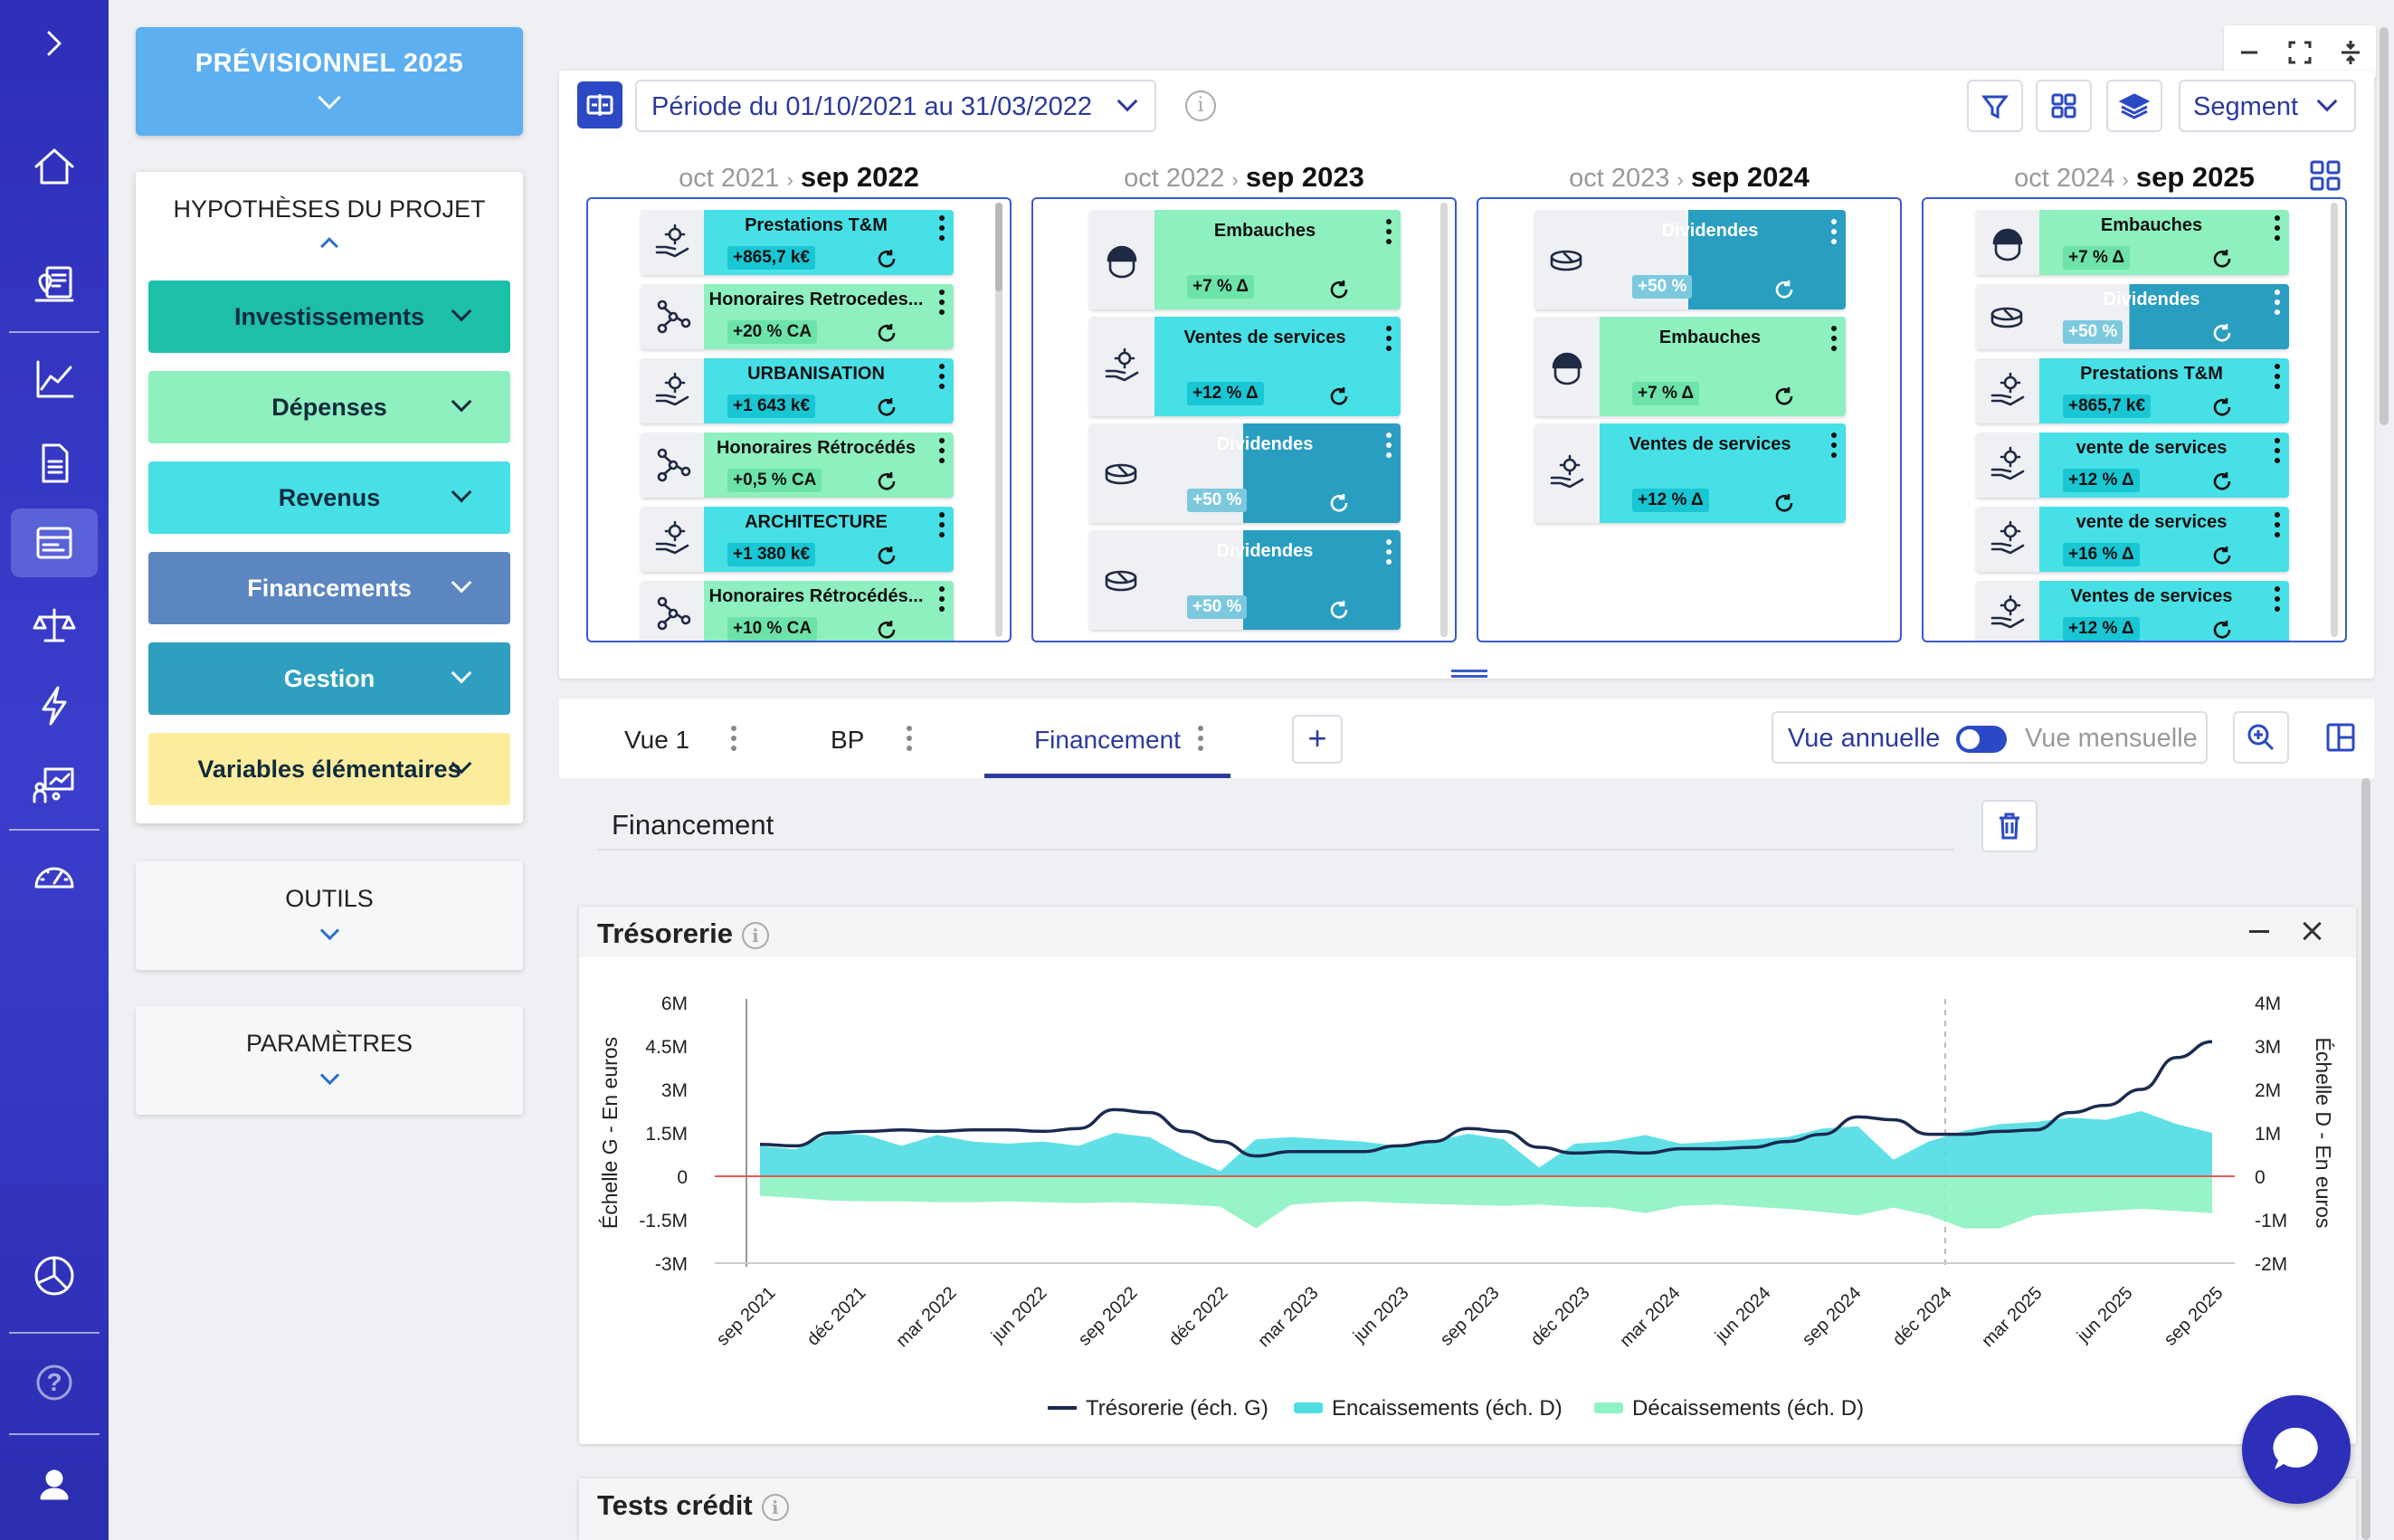 This screenshot has width=2394, height=1540. What do you see at coordinates (1317, 740) in the screenshot?
I see `add-tab-button: +` at bounding box center [1317, 740].